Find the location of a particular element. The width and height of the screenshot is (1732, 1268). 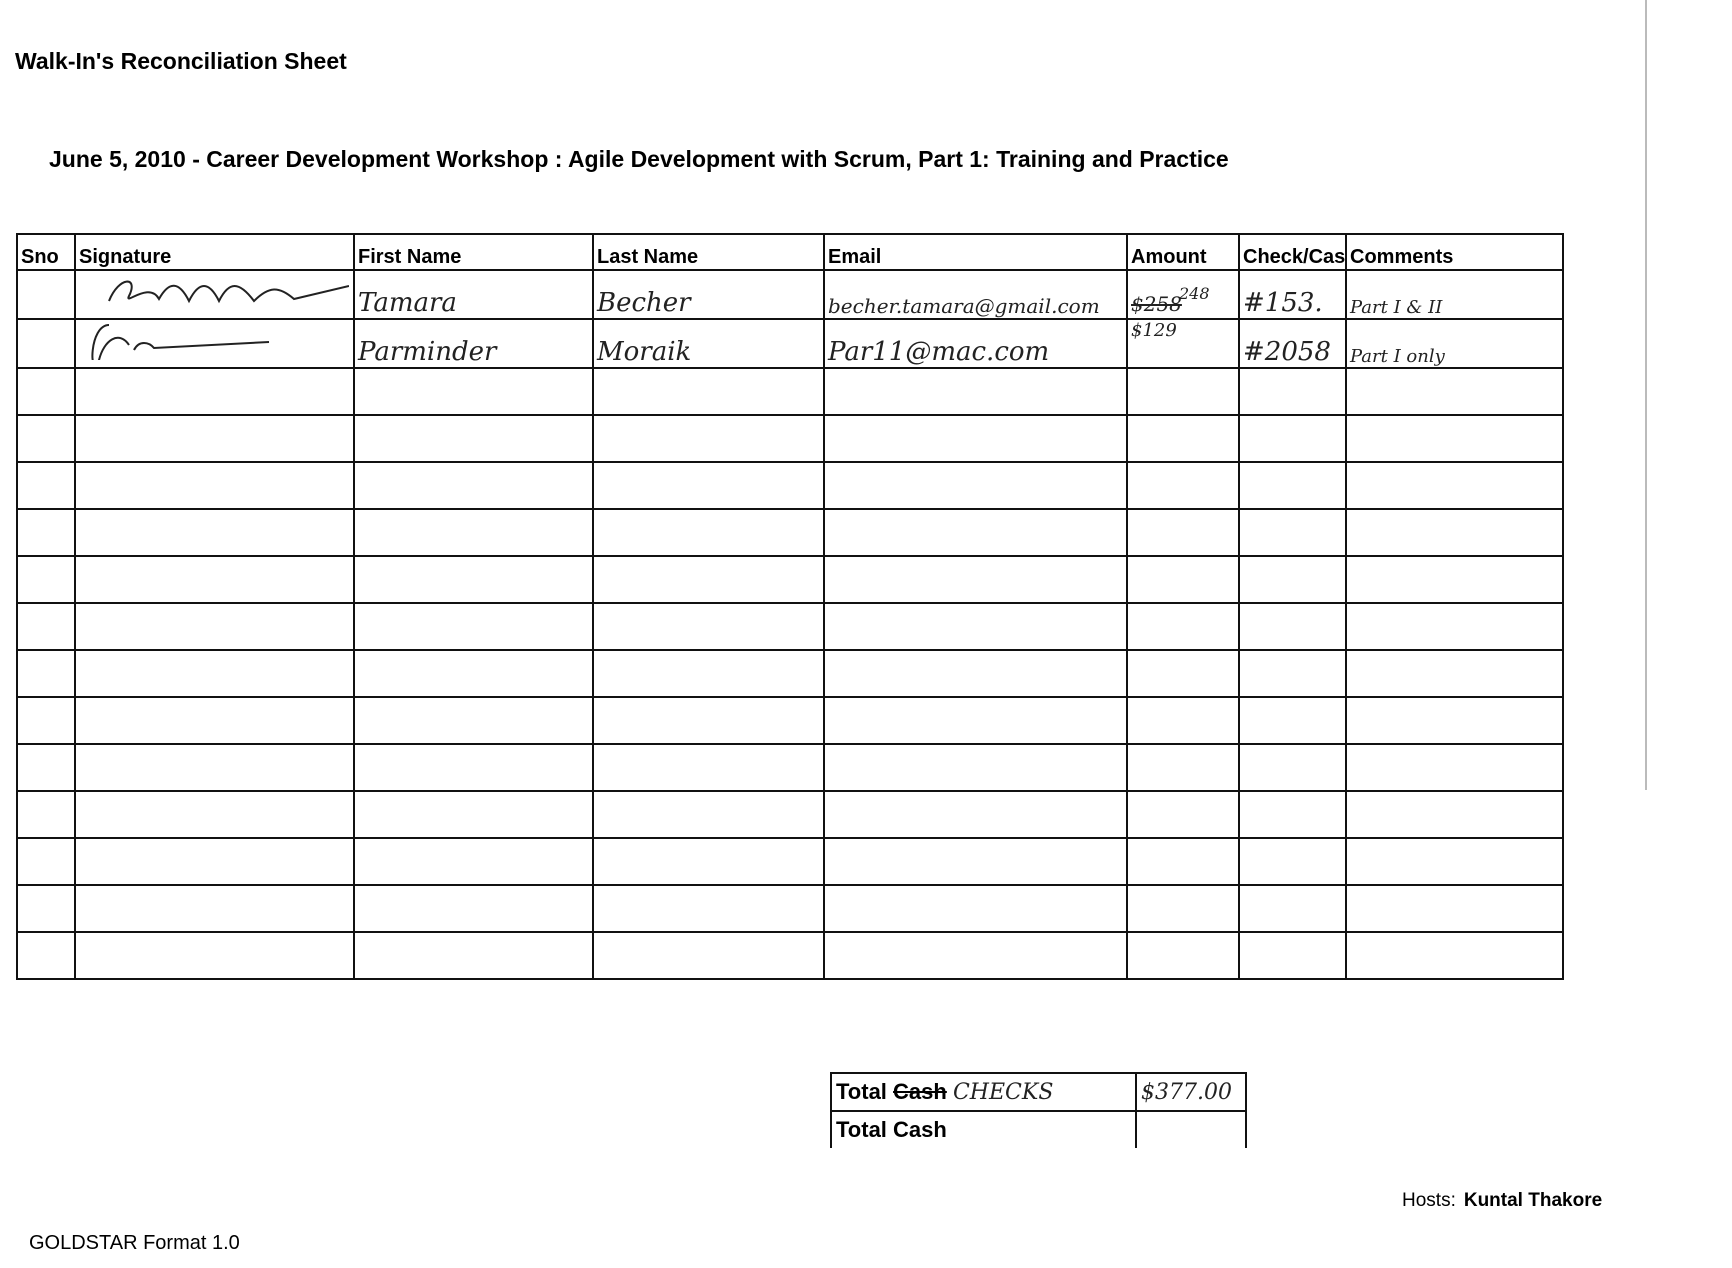

total-handwritten-label: CHECKS is located at coordinates (1003, 1092).